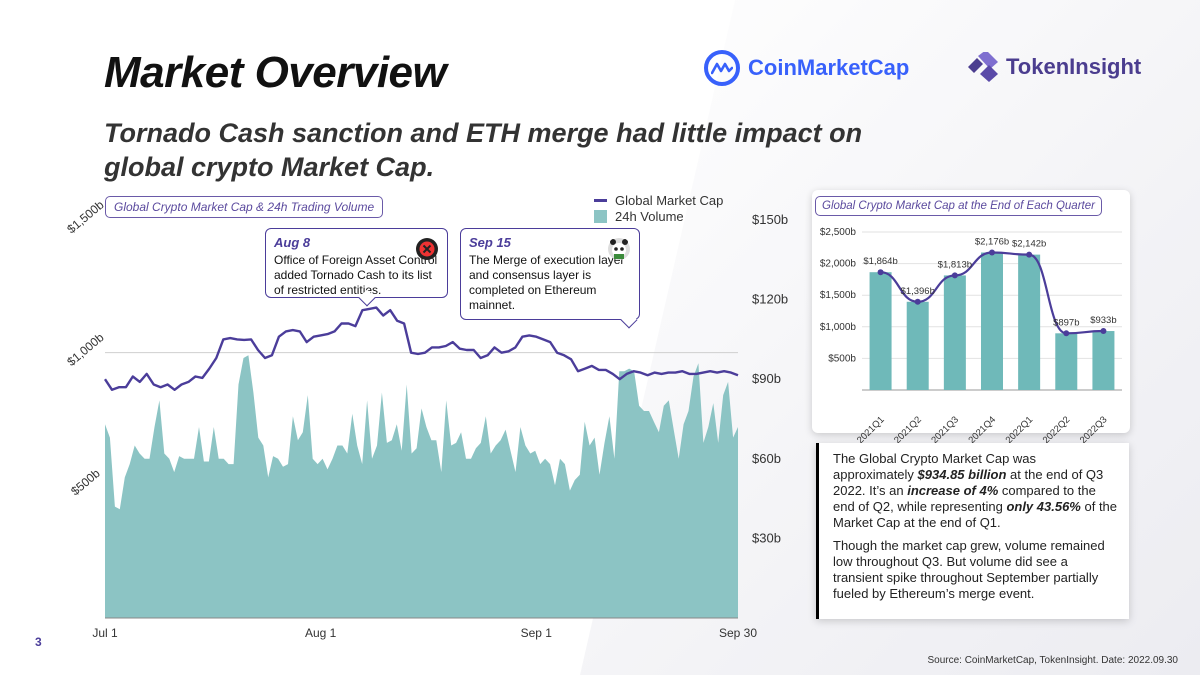 This screenshot has width=1200, height=675. I want to click on quarter-point-2021Q2, so click(917, 301).